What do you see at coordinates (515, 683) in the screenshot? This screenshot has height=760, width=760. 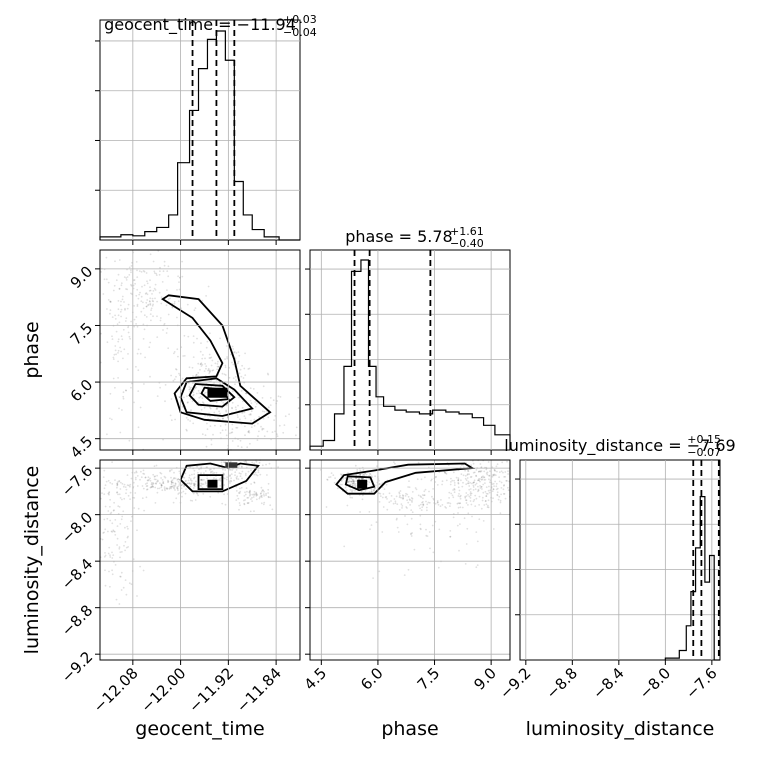 I see `x-tick-label: −9.2` at bounding box center [515, 683].